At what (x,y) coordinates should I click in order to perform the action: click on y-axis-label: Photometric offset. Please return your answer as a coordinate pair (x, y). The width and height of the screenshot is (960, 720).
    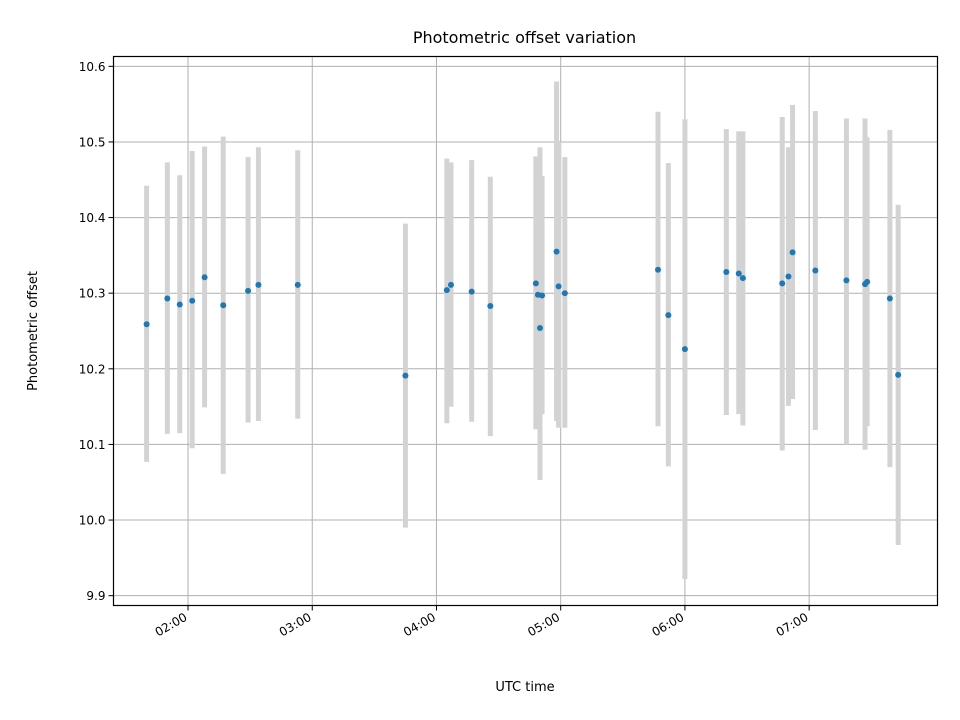
    Looking at the image, I should click on (33, 331).